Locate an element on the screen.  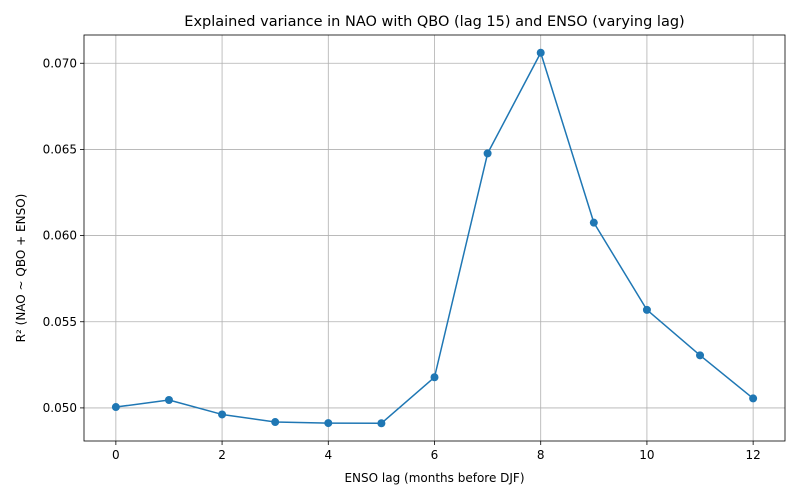
y-tick-label: 0.060 is located at coordinates (60, 236).